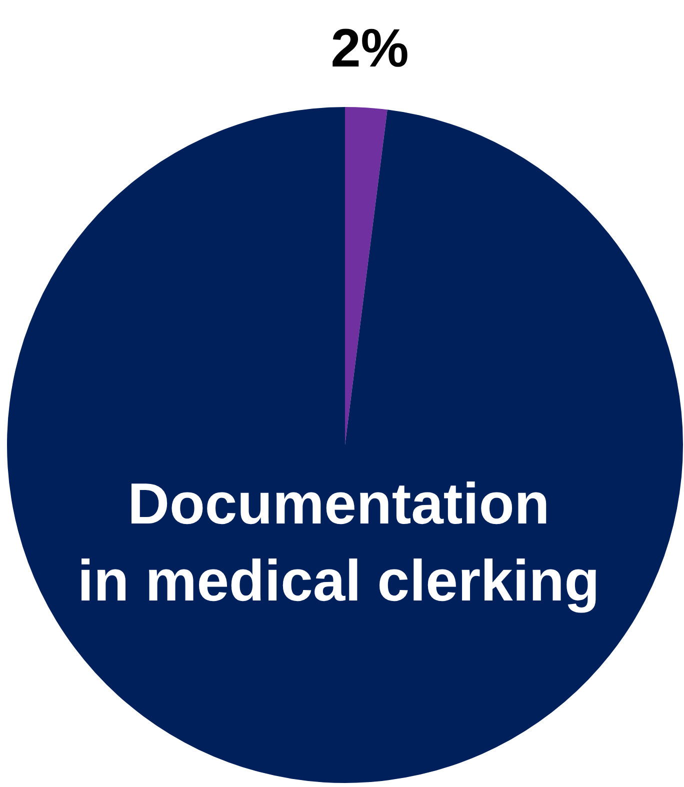 Image resolution: width=684 pixels, height=787 pixels. I want to click on data-label: 2%, so click(369, 48).